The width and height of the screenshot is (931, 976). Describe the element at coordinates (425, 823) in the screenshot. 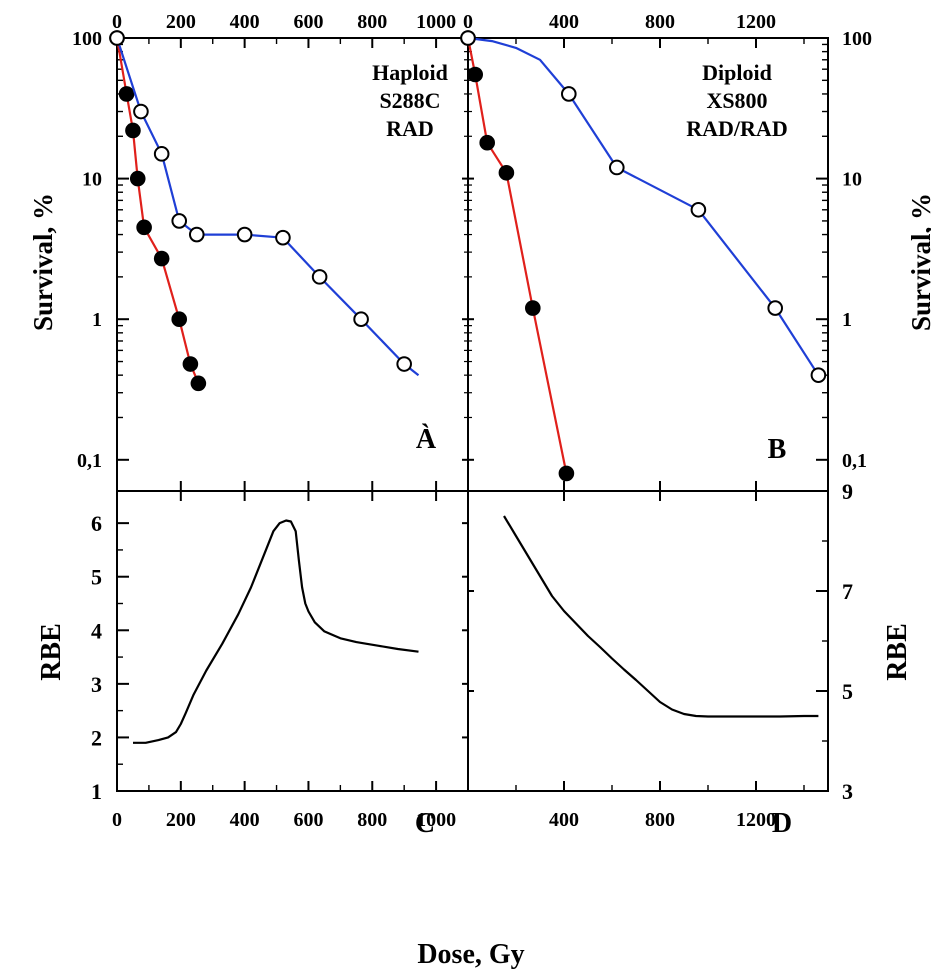

I see `panel-label-c: C` at that location.